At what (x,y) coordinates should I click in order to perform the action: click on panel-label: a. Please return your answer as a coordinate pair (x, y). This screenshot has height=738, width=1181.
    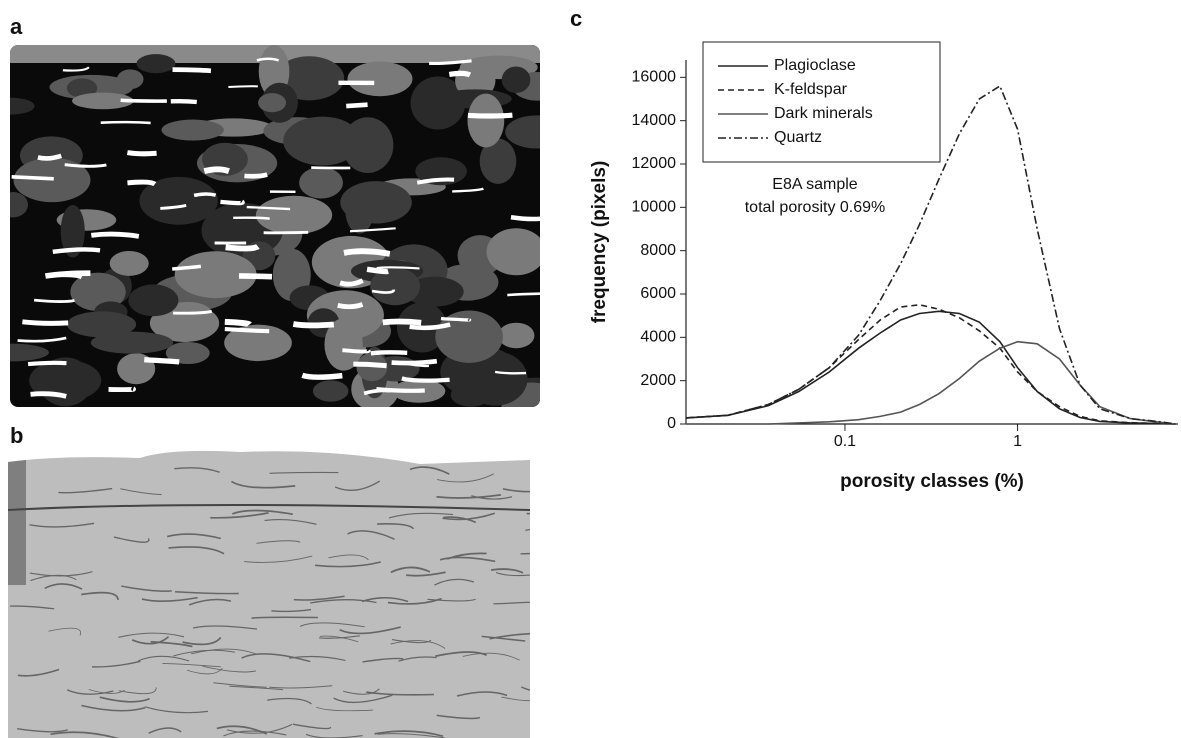
    Looking at the image, I should click on (16, 26).